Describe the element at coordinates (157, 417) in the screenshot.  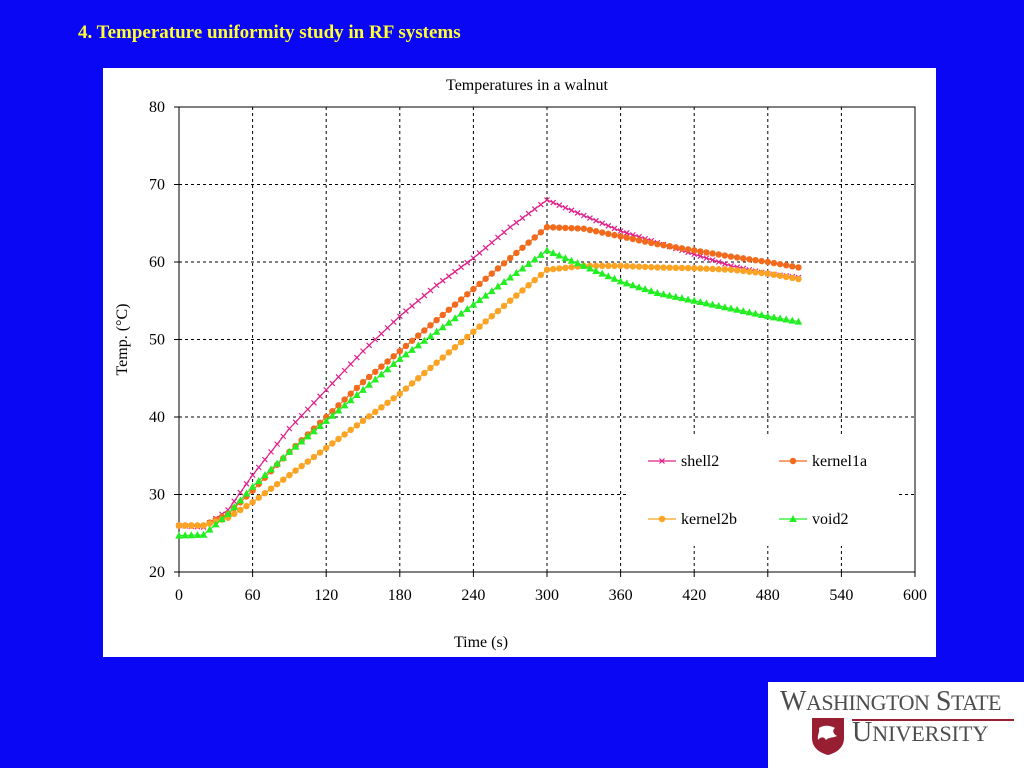
I see `y-tick-label: 40` at that location.